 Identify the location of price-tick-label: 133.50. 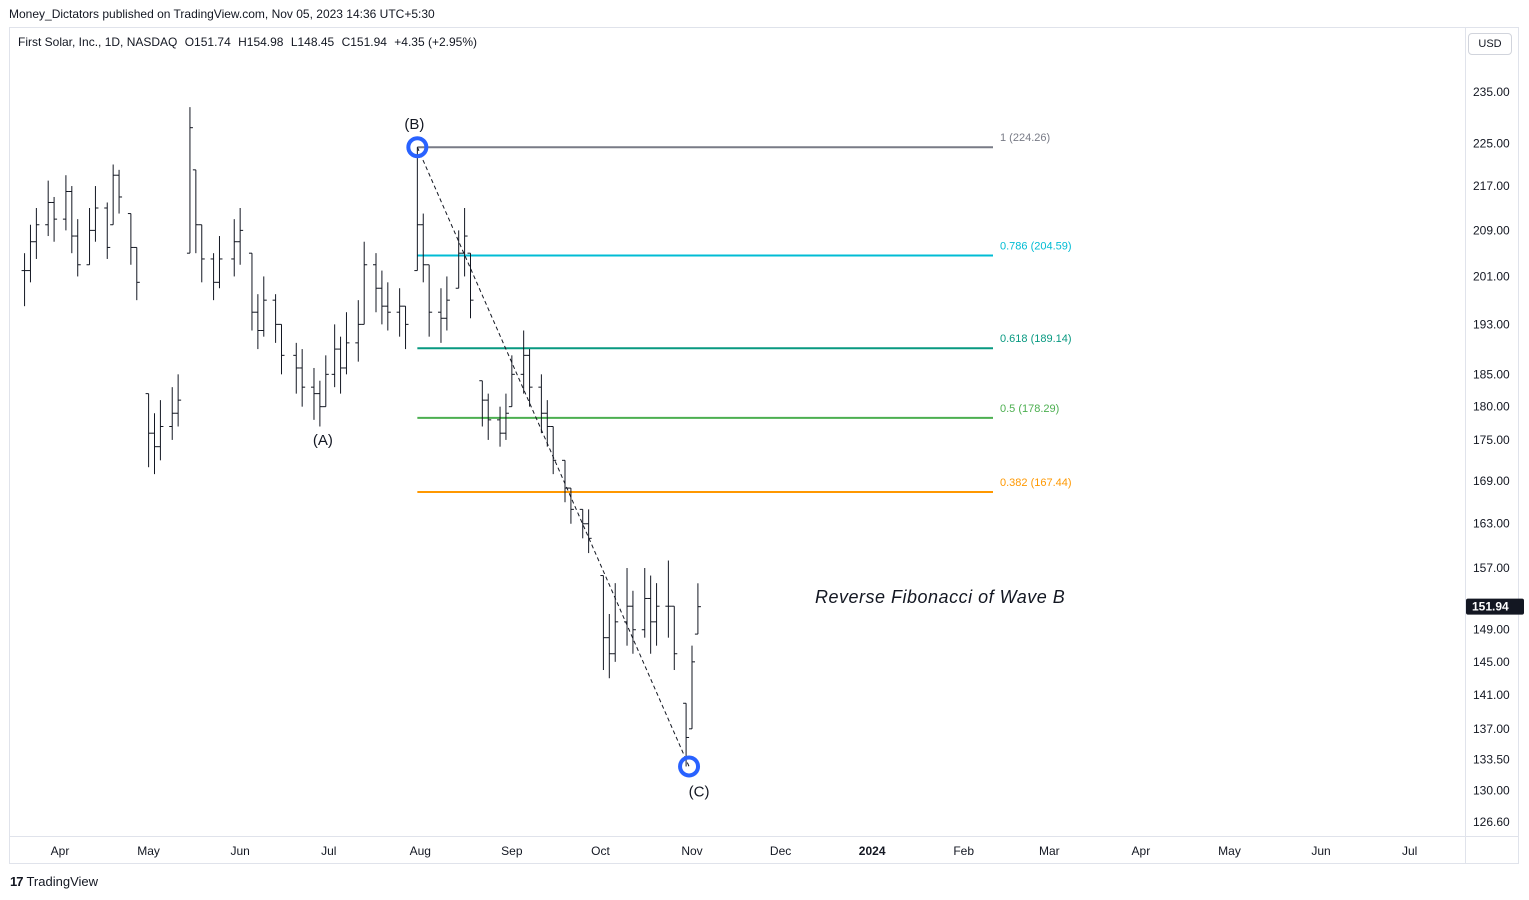
(1491, 759).